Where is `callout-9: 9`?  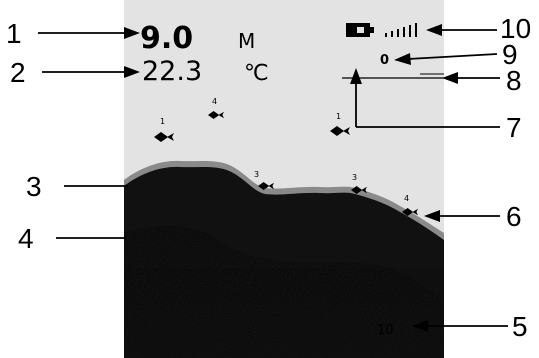
callout-9: 9 is located at coordinates (510, 54).